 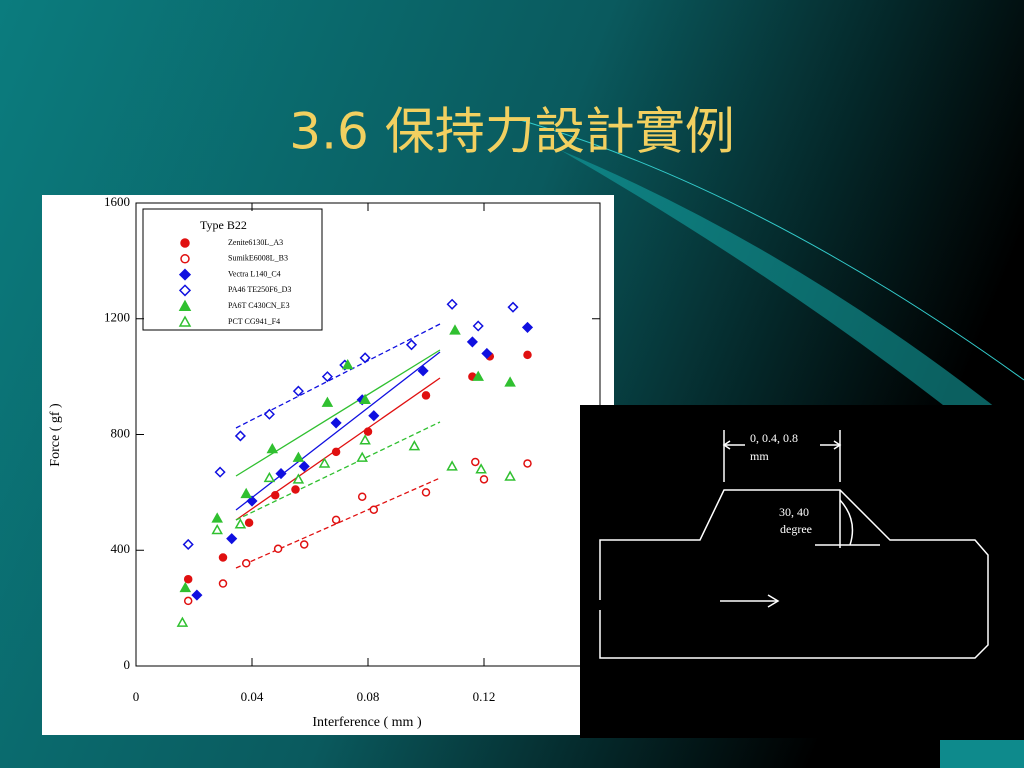 What do you see at coordinates (121, 548) in the screenshot?
I see `y-tick-label: 400` at bounding box center [121, 548].